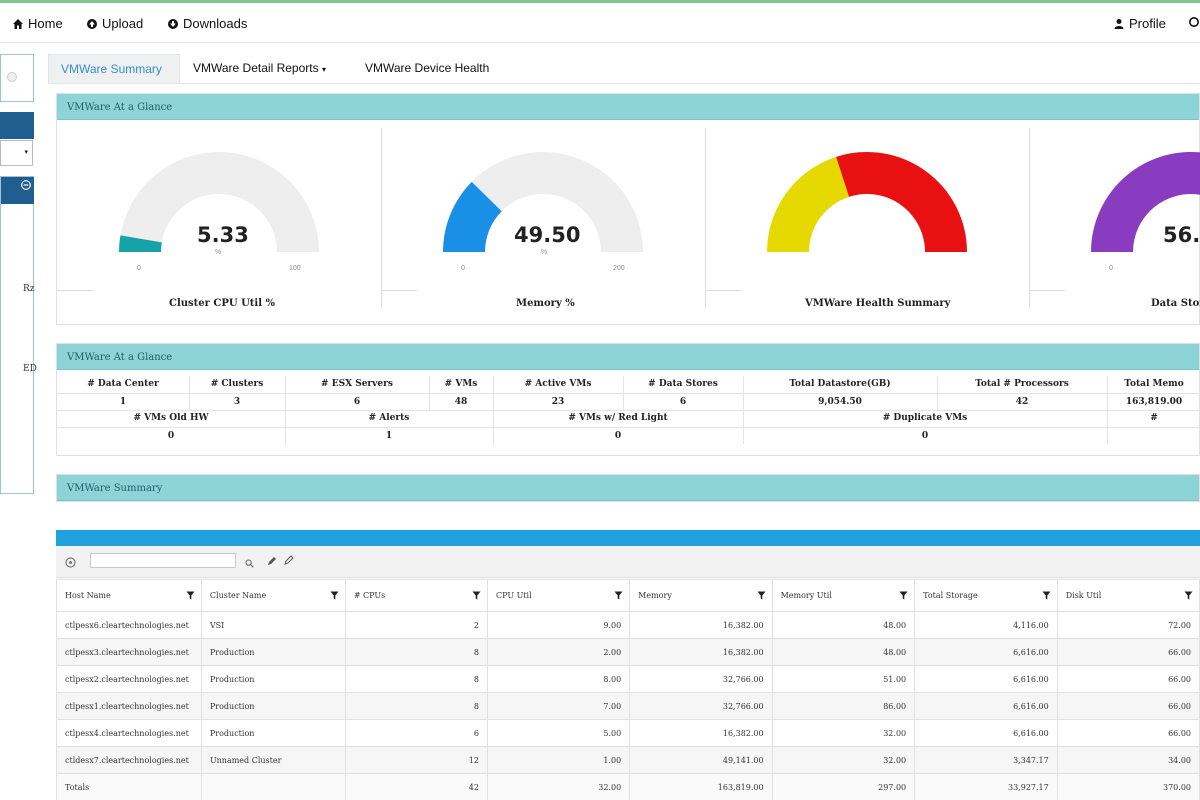  Describe the element at coordinates (558, 625) in the screenshot. I see `table-cell: 9.00` at that location.